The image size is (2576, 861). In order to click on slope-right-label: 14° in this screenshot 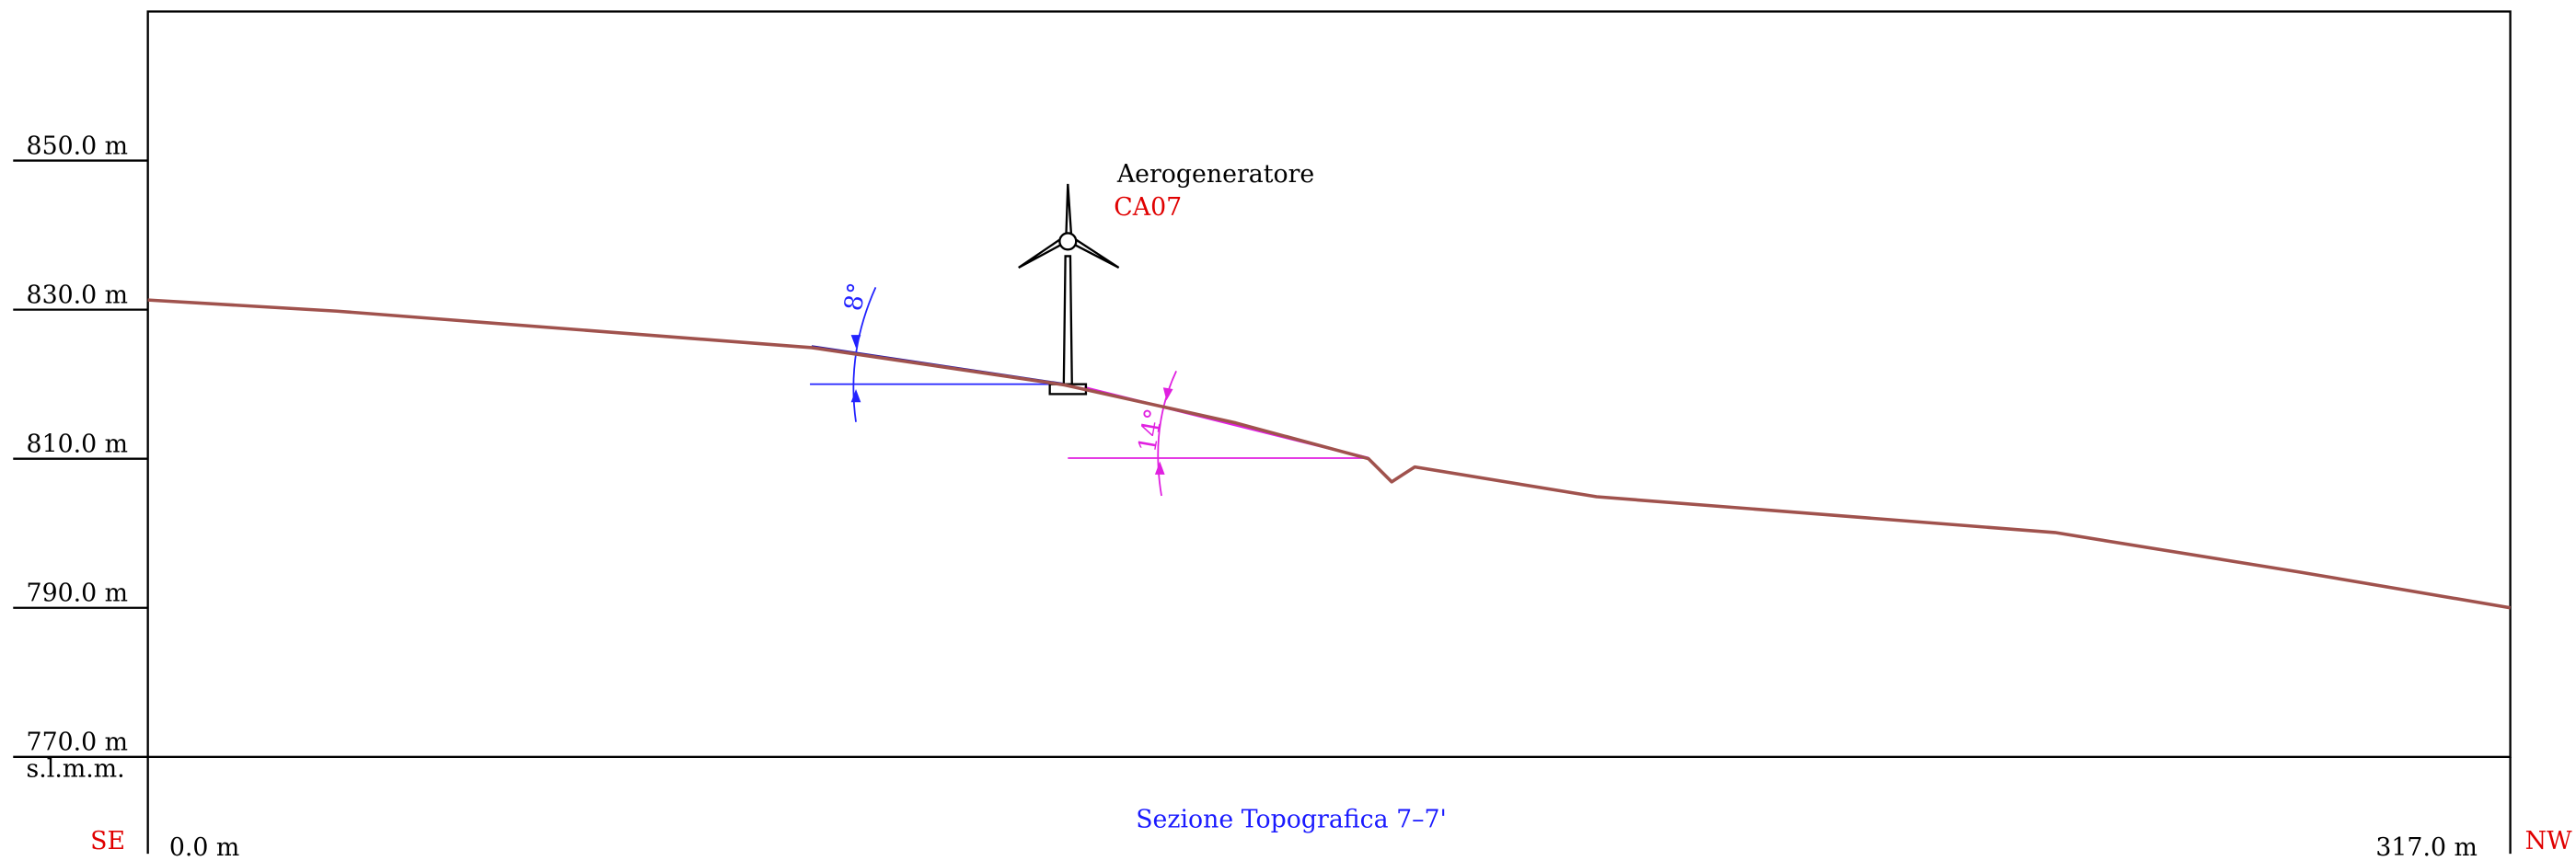, I will do `click(1151, 430)`.